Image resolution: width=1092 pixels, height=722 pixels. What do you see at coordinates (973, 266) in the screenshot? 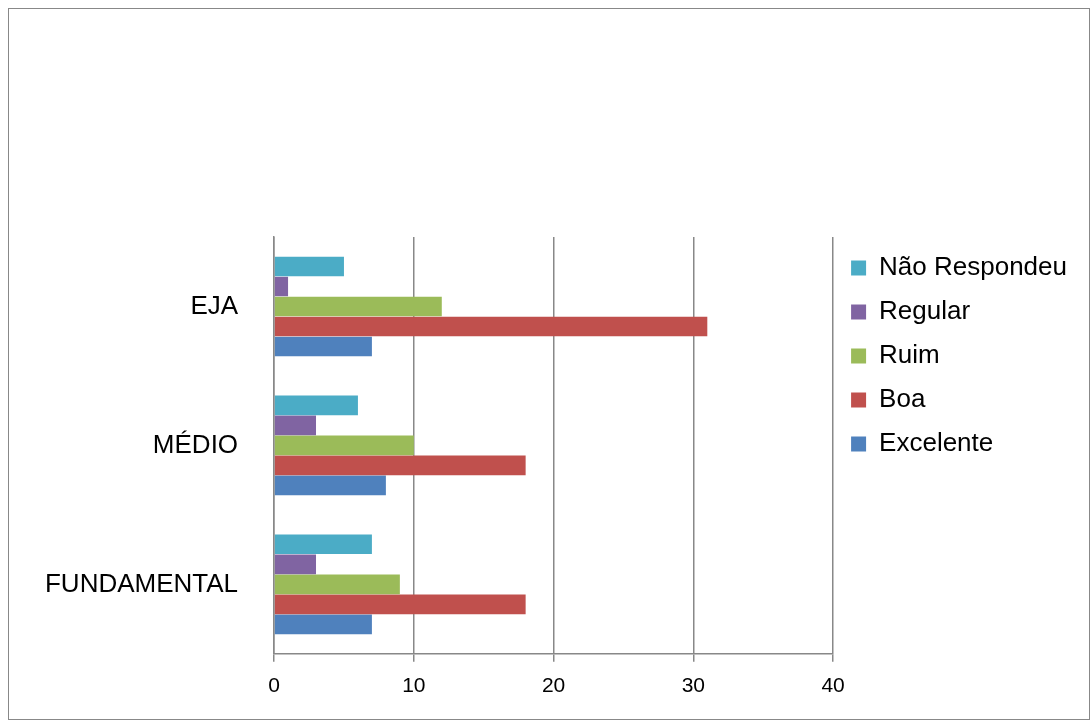
I see `legend-label: Não Respondeu` at bounding box center [973, 266].